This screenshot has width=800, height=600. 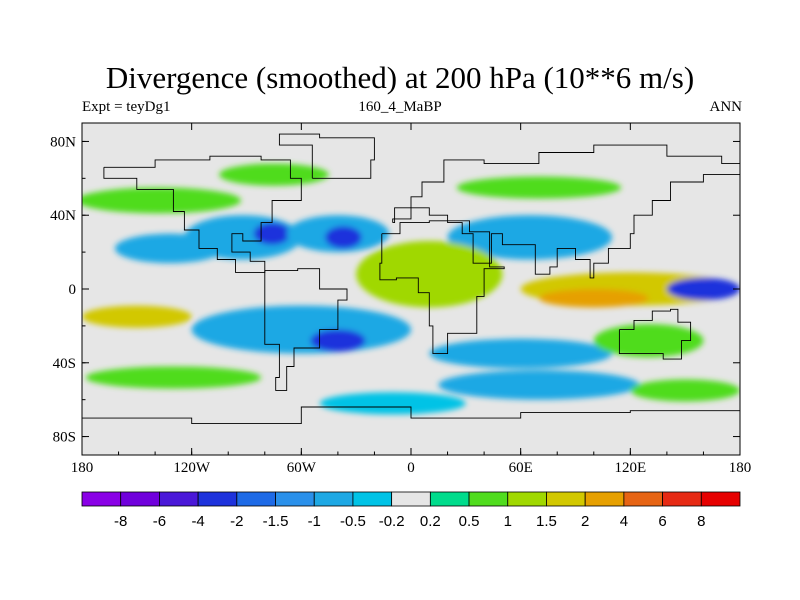 What do you see at coordinates (630, 468) in the screenshot?
I see `x-tick-label: 120E` at bounding box center [630, 468].